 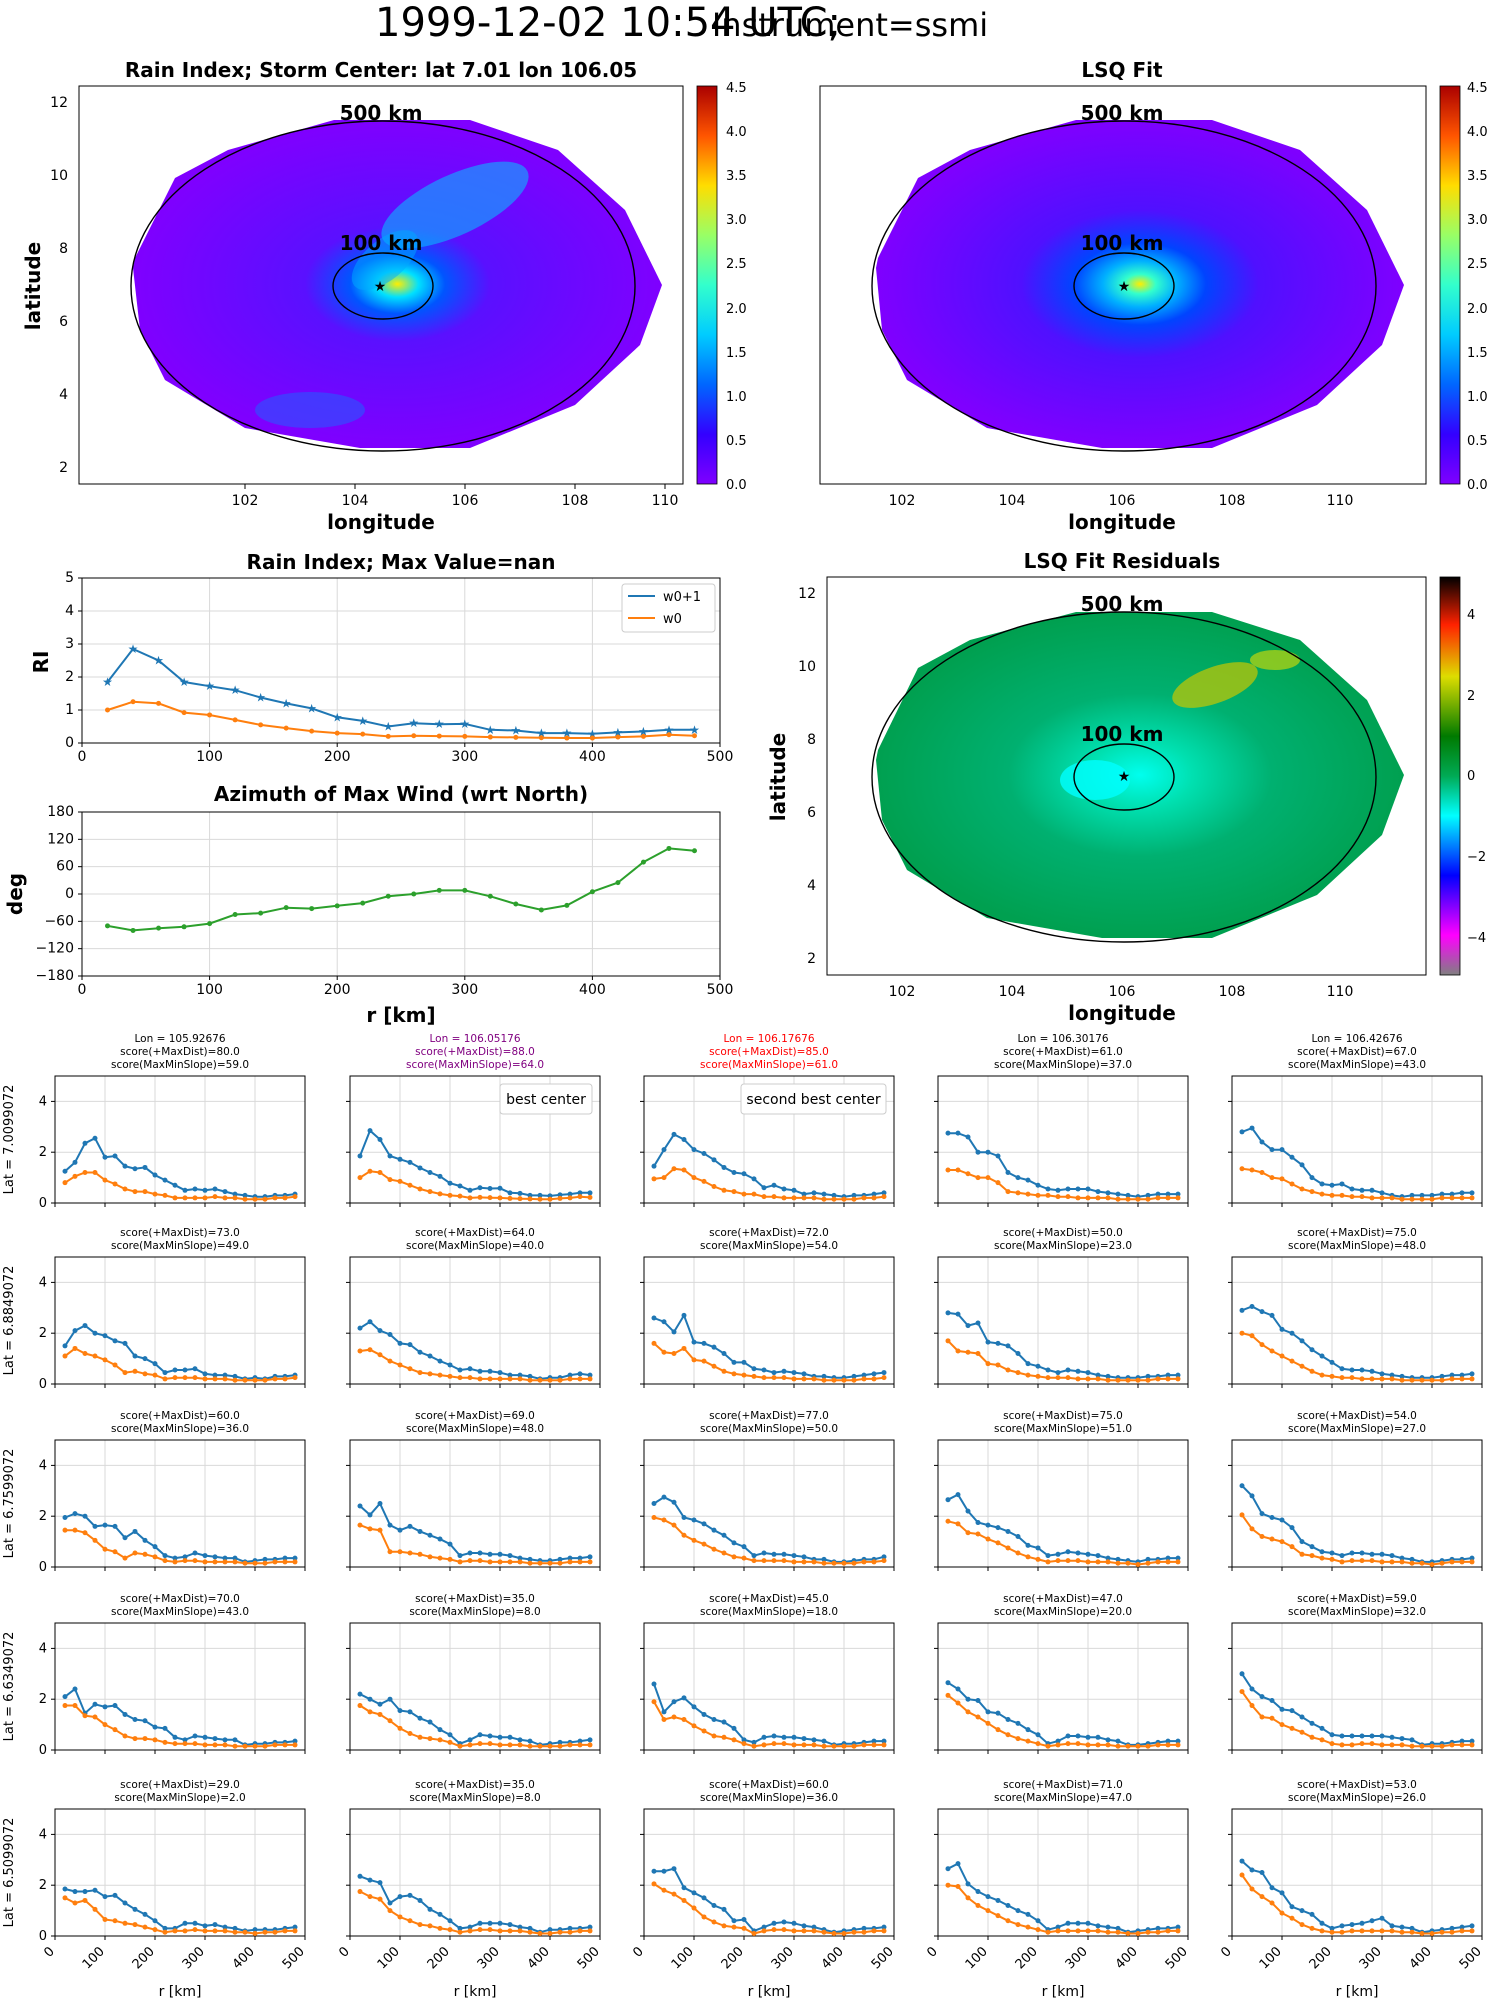 What do you see at coordinates (850, 25) in the screenshot?
I see `instrument-label: Instrument=ssmi` at bounding box center [850, 25].